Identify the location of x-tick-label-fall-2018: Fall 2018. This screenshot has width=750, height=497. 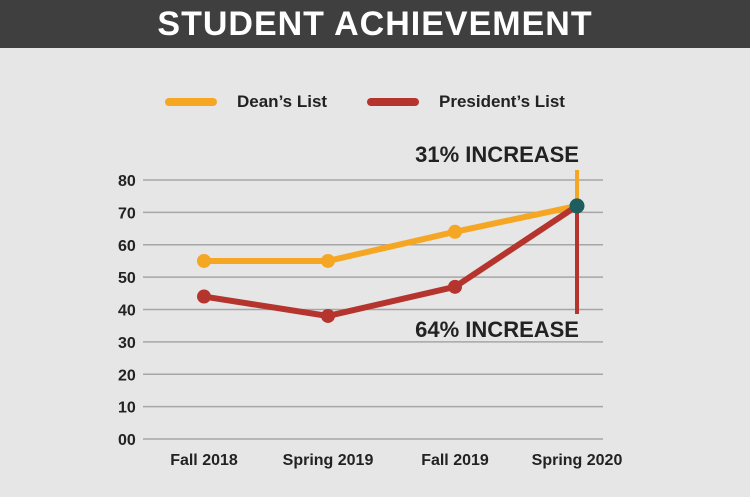
(204, 460).